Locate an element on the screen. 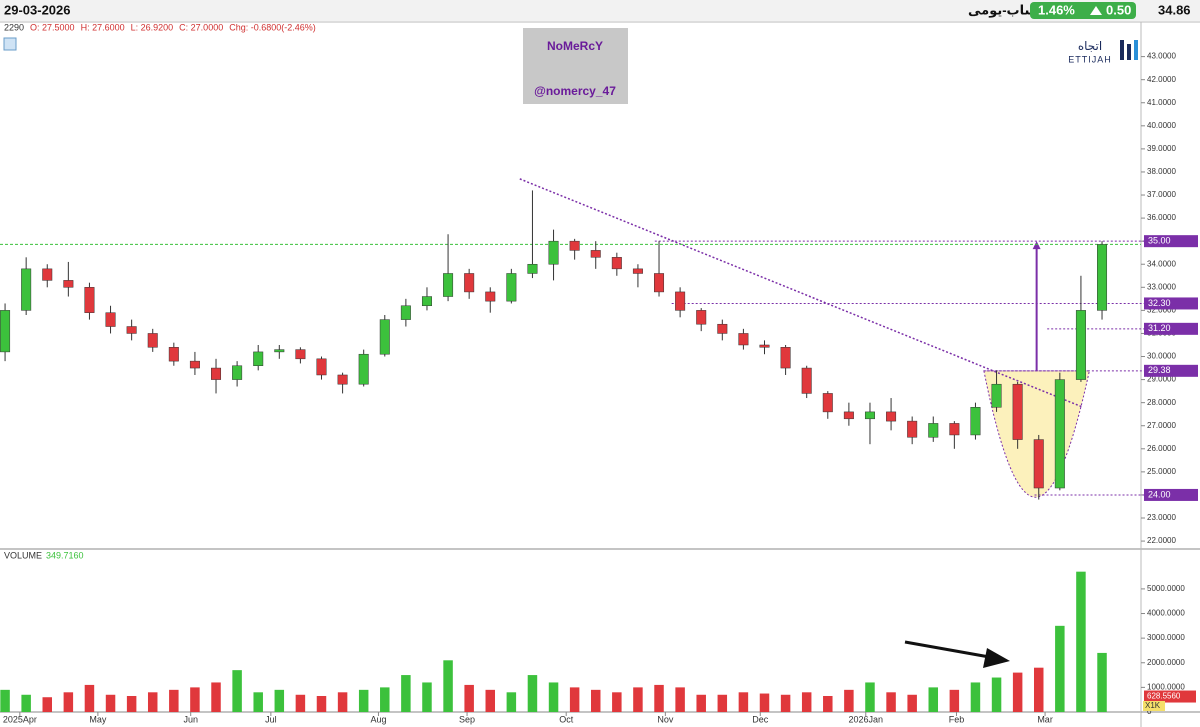 The width and height of the screenshot is (1200, 727). volume-last-label: 628.5560 is located at coordinates (1164, 696).